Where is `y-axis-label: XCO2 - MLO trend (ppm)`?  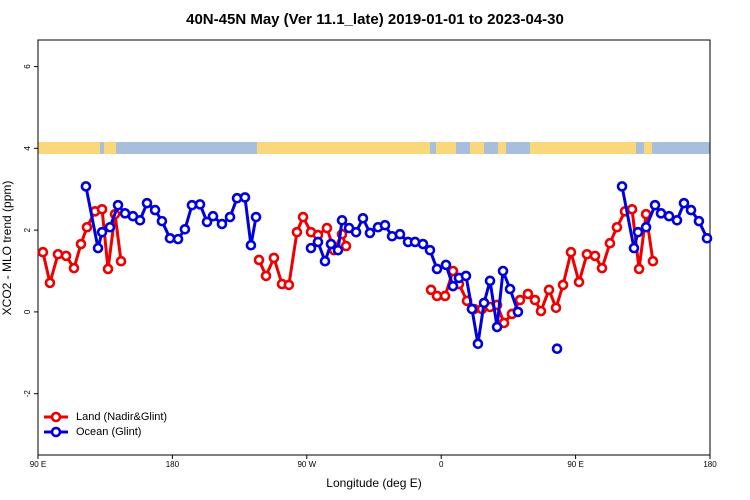 y-axis-label: XCO2 - MLO trend (ppm) is located at coordinates (7, 248).